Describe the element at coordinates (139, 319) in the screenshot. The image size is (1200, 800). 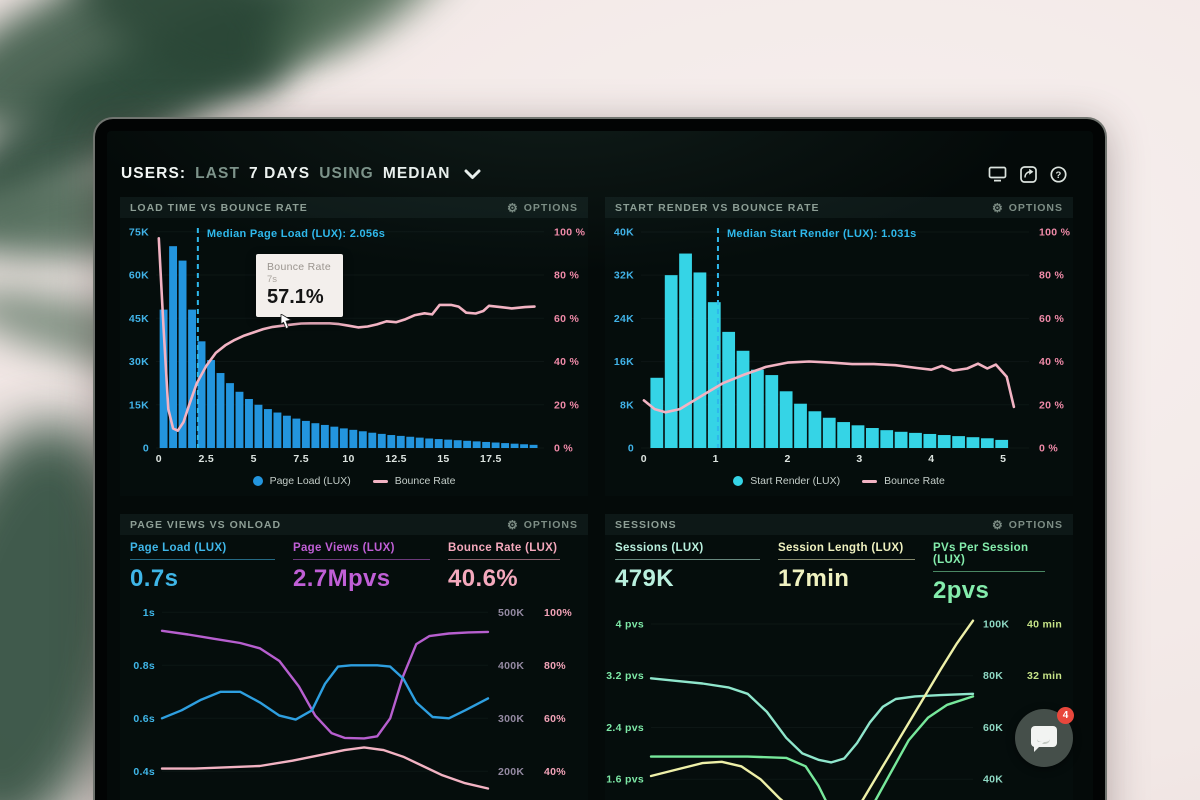
I see `svg-text: 45K` at that location.